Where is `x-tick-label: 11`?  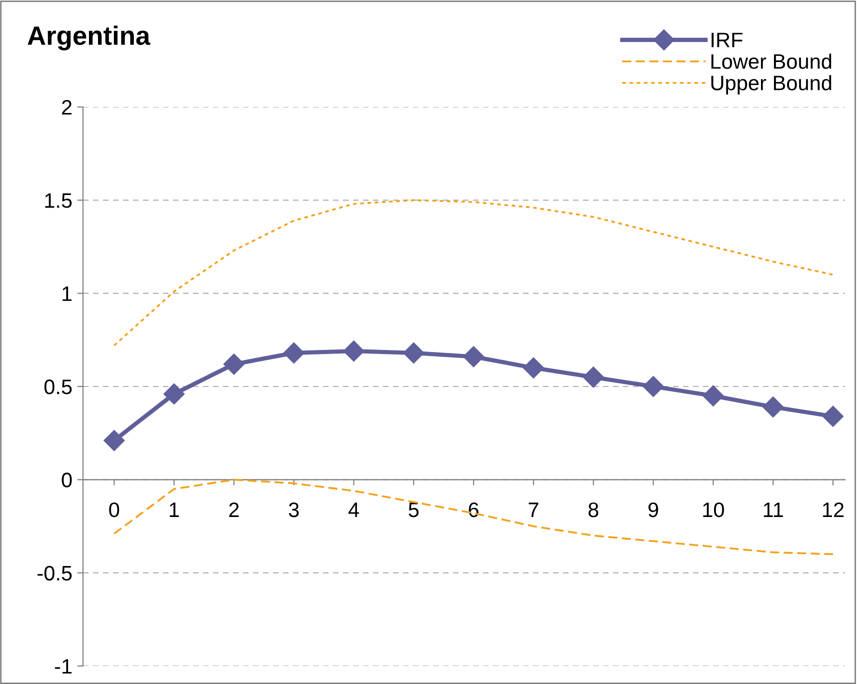 x-tick-label: 11 is located at coordinates (773, 509).